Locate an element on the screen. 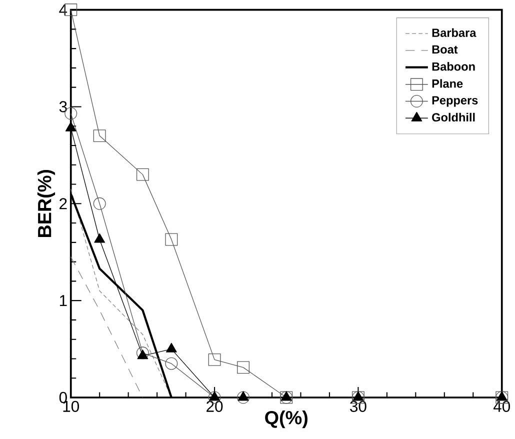  x-axis-title: Q(%) is located at coordinates (286, 419).